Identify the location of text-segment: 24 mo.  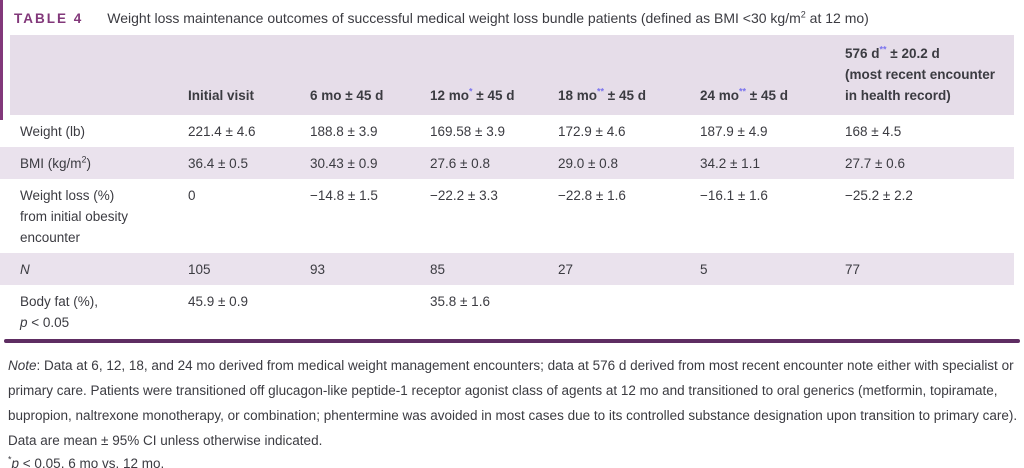
(720, 95).